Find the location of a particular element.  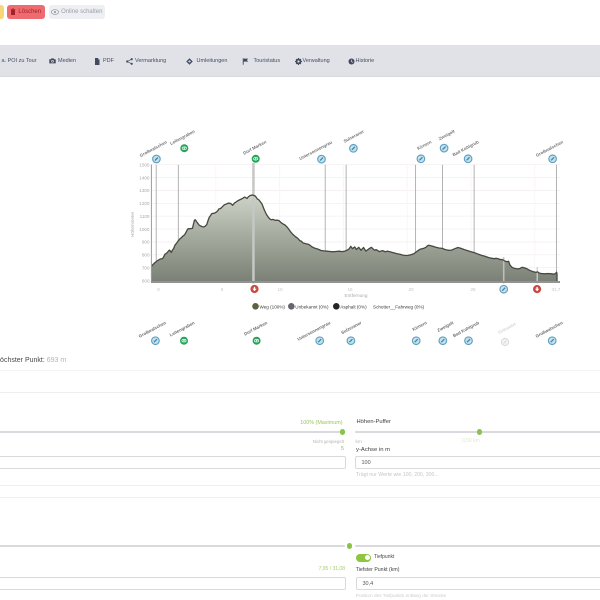

svg-text: 1200 is located at coordinates (144, 203).